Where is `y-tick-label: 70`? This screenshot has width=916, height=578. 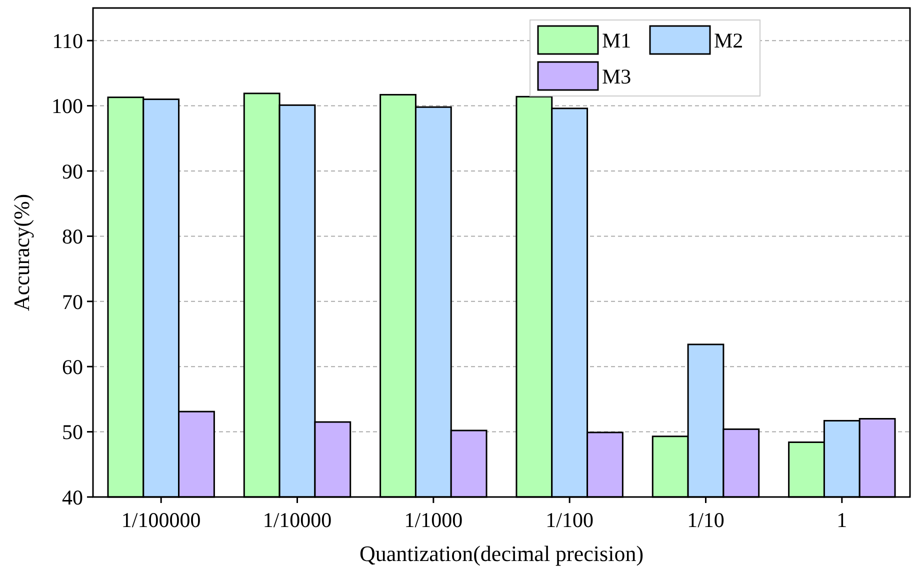
y-tick-label: 70 is located at coordinates (72, 302).